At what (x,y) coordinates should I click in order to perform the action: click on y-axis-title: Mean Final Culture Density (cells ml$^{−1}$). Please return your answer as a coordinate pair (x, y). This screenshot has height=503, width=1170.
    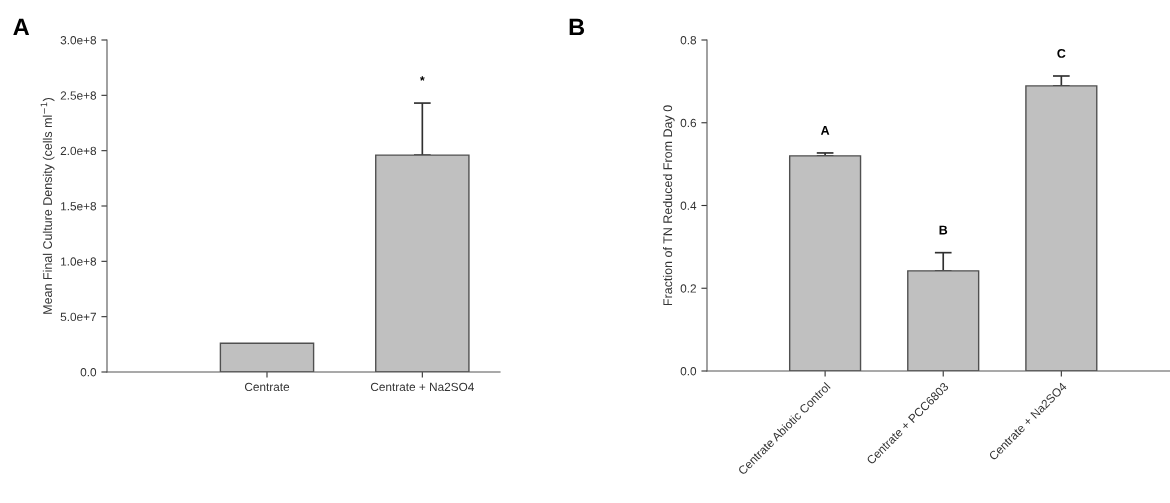
    Looking at the image, I should click on (47, 206).